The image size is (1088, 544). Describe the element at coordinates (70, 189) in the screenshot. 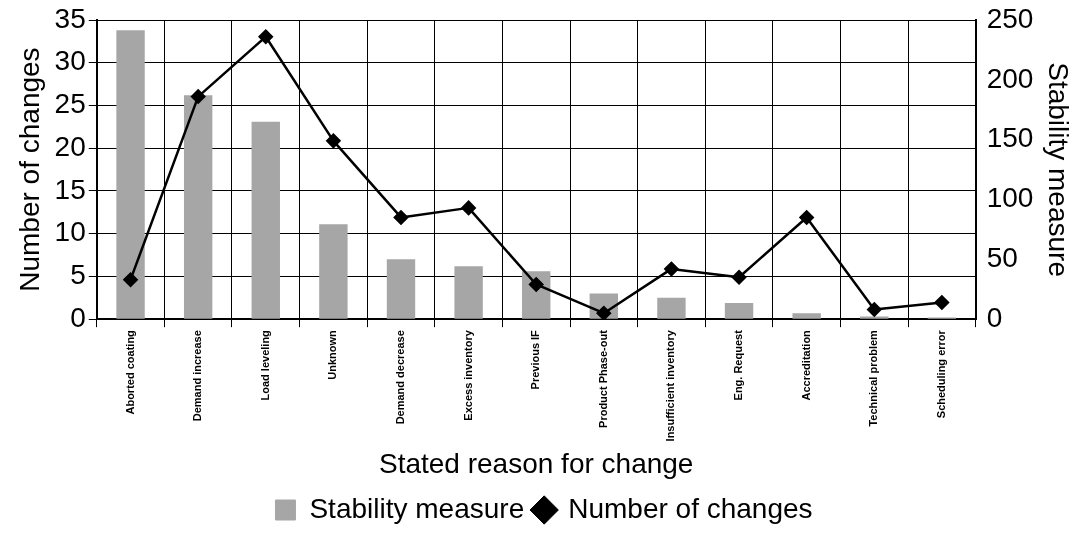

I see `y-tick-label: 15` at that location.